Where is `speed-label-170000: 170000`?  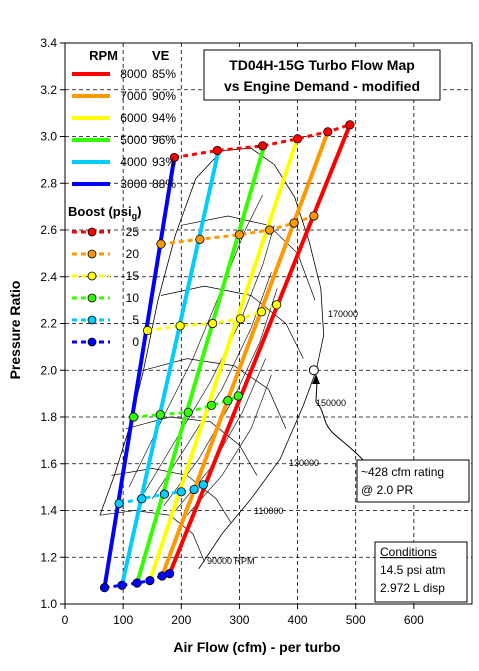 speed-label-170000: 170000 is located at coordinates (343, 314).